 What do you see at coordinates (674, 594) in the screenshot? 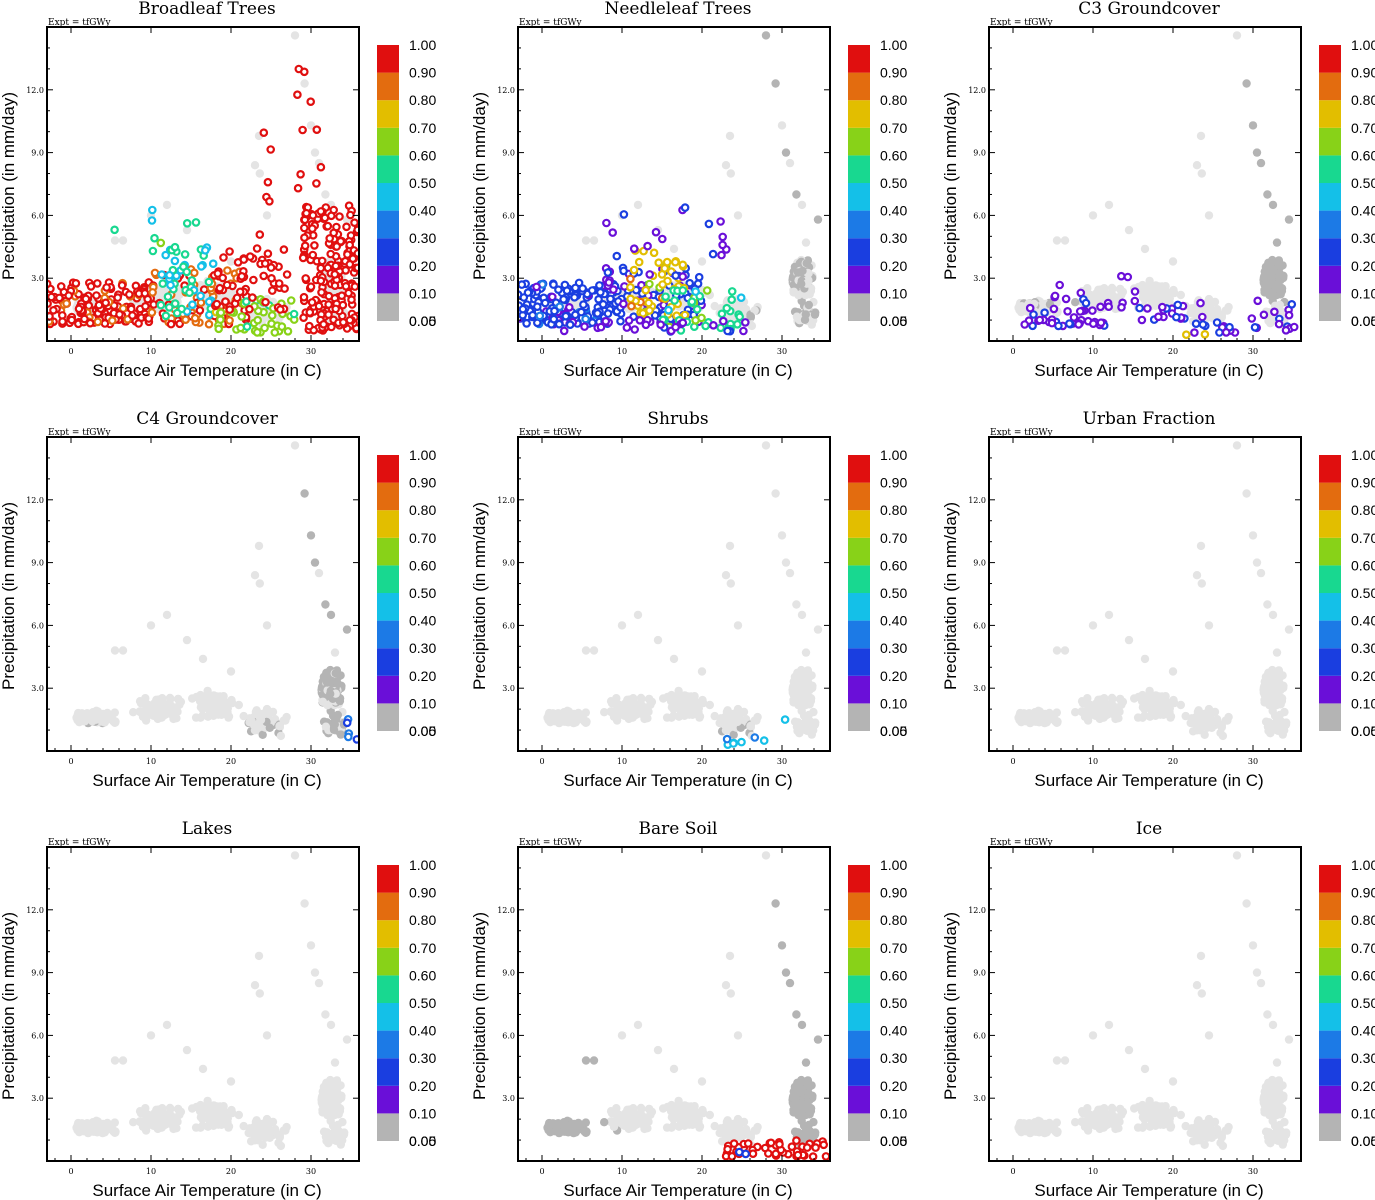
I see `plot-frame` at bounding box center [674, 594].